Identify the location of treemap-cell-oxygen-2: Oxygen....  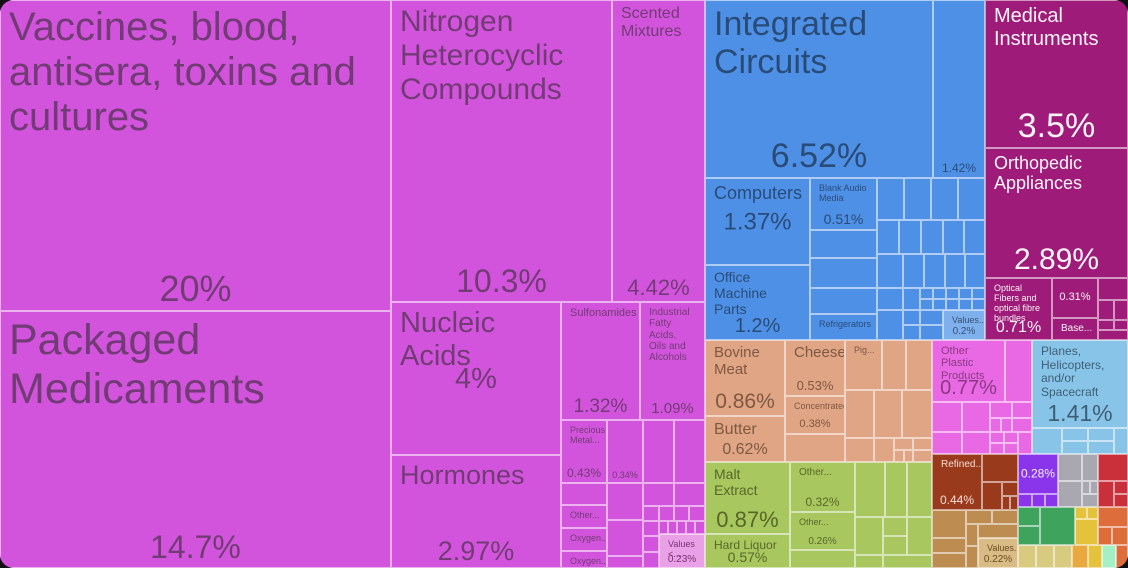
(584, 559).